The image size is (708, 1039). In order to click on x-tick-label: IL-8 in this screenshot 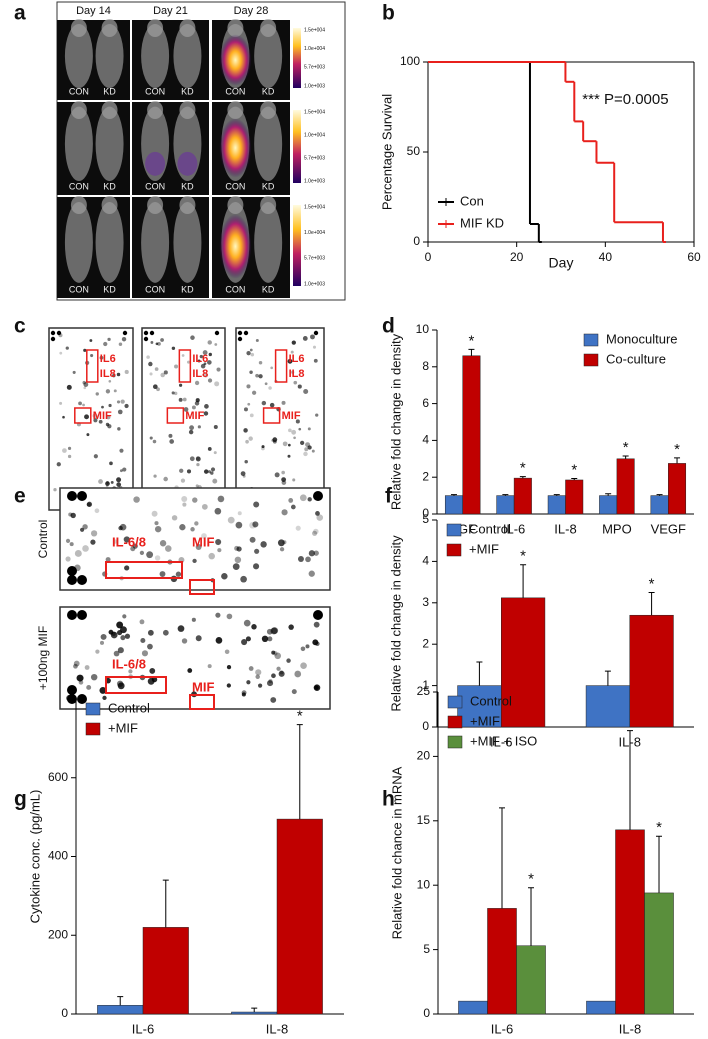, I will do `click(277, 1028)`.